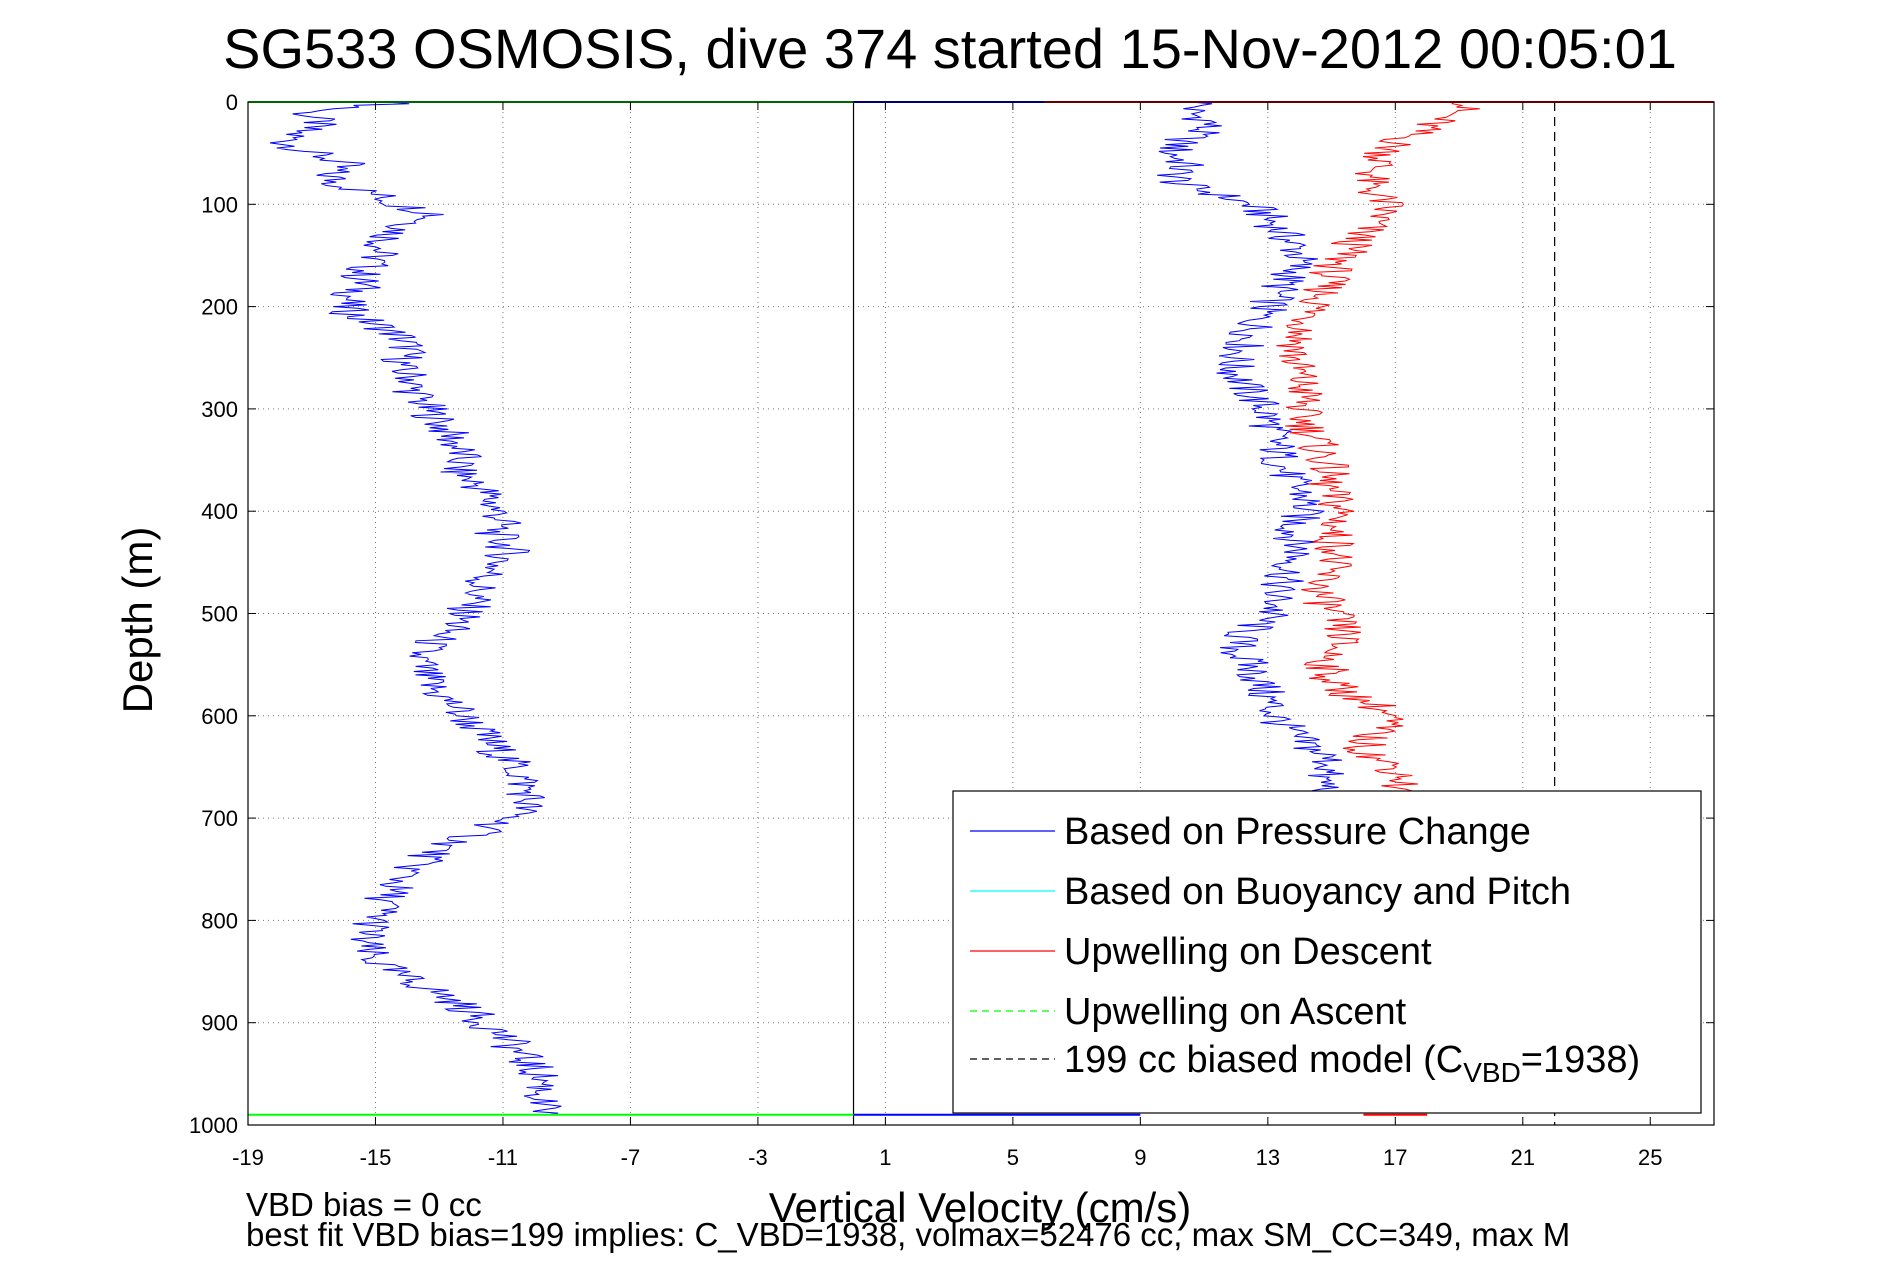 The width and height of the screenshot is (1891, 1262). What do you see at coordinates (1297, 832) in the screenshot?
I see `legend-label: Based on Pressure Change` at bounding box center [1297, 832].